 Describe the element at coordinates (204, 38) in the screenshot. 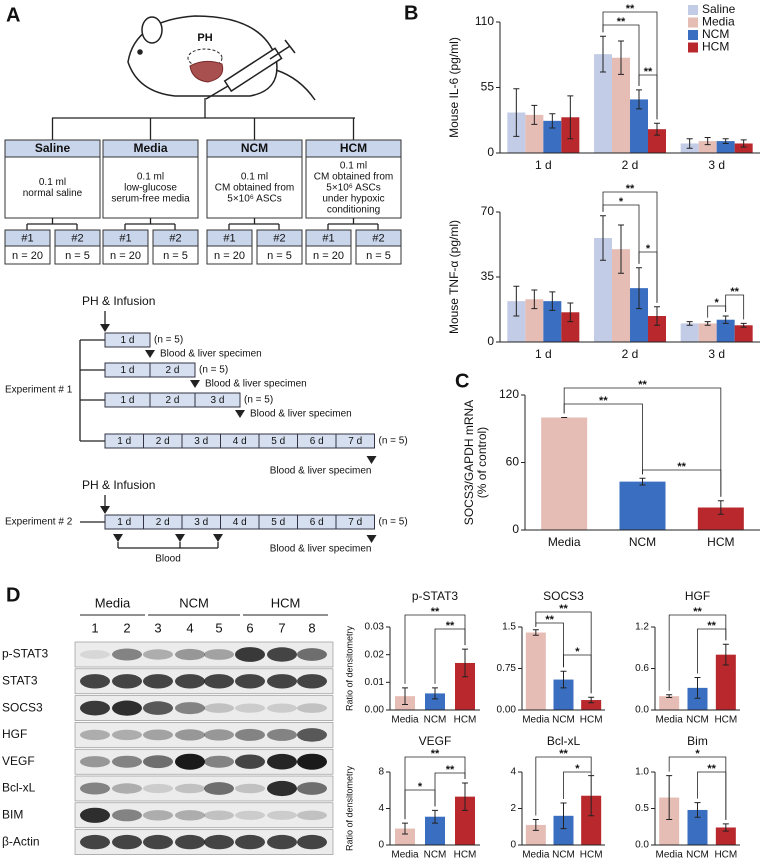

I see `mouse-label: PH` at that location.